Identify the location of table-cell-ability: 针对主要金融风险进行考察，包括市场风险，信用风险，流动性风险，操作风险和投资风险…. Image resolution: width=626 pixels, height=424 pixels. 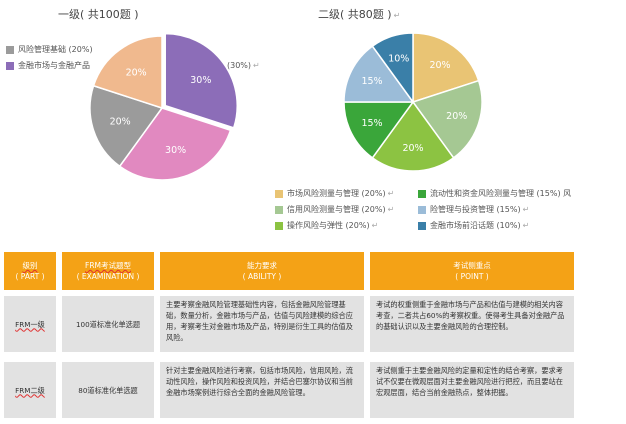
(262, 390).